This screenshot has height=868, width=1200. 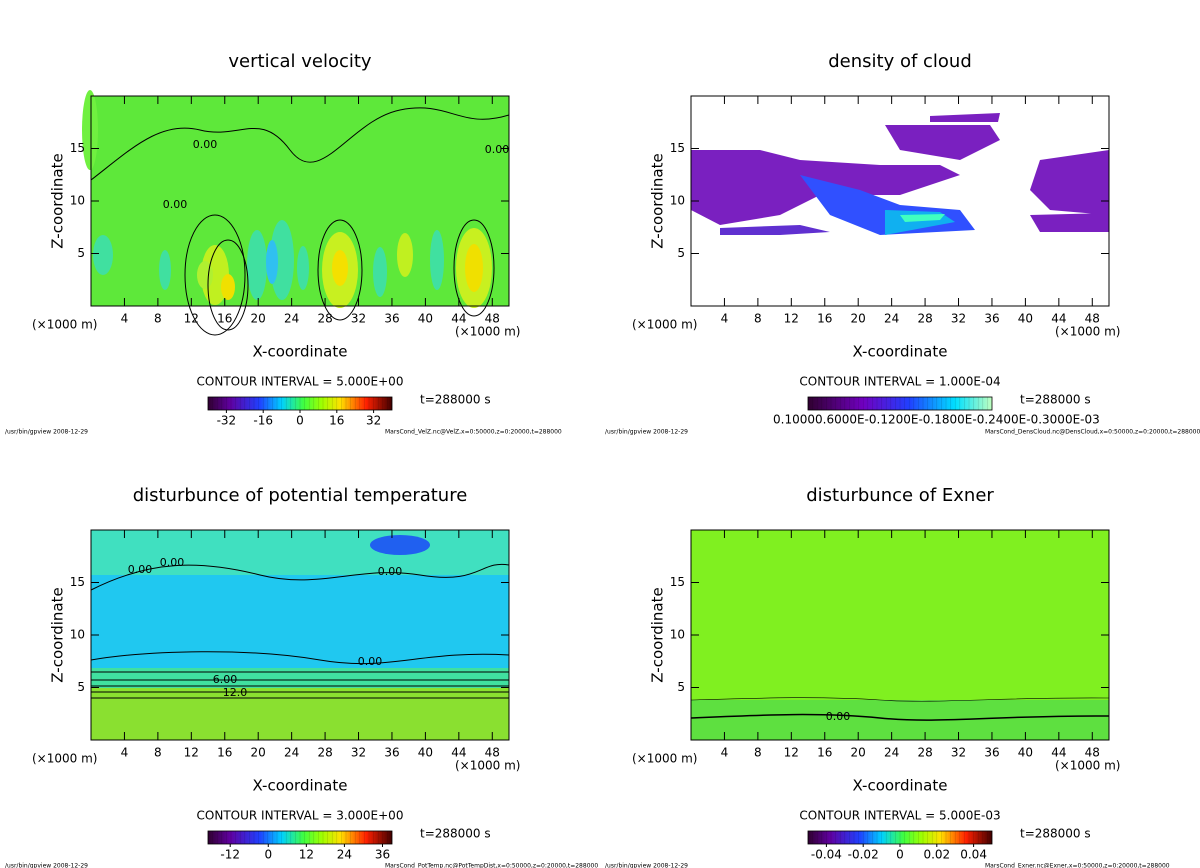 What do you see at coordinates (344, 855) in the screenshot?
I see `colorbar-tick-label: 24` at bounding box center [344, 855].